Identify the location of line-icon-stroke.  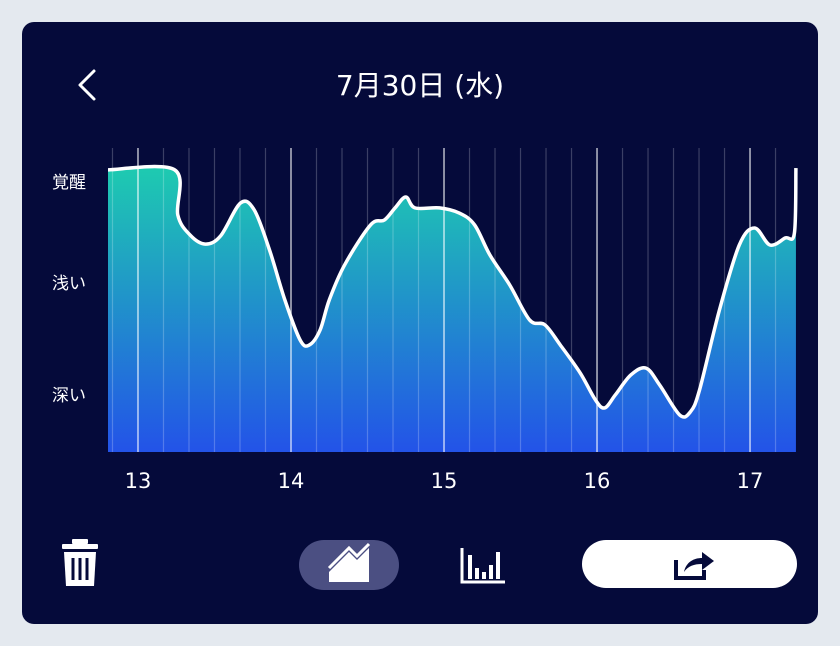
(349, 556).